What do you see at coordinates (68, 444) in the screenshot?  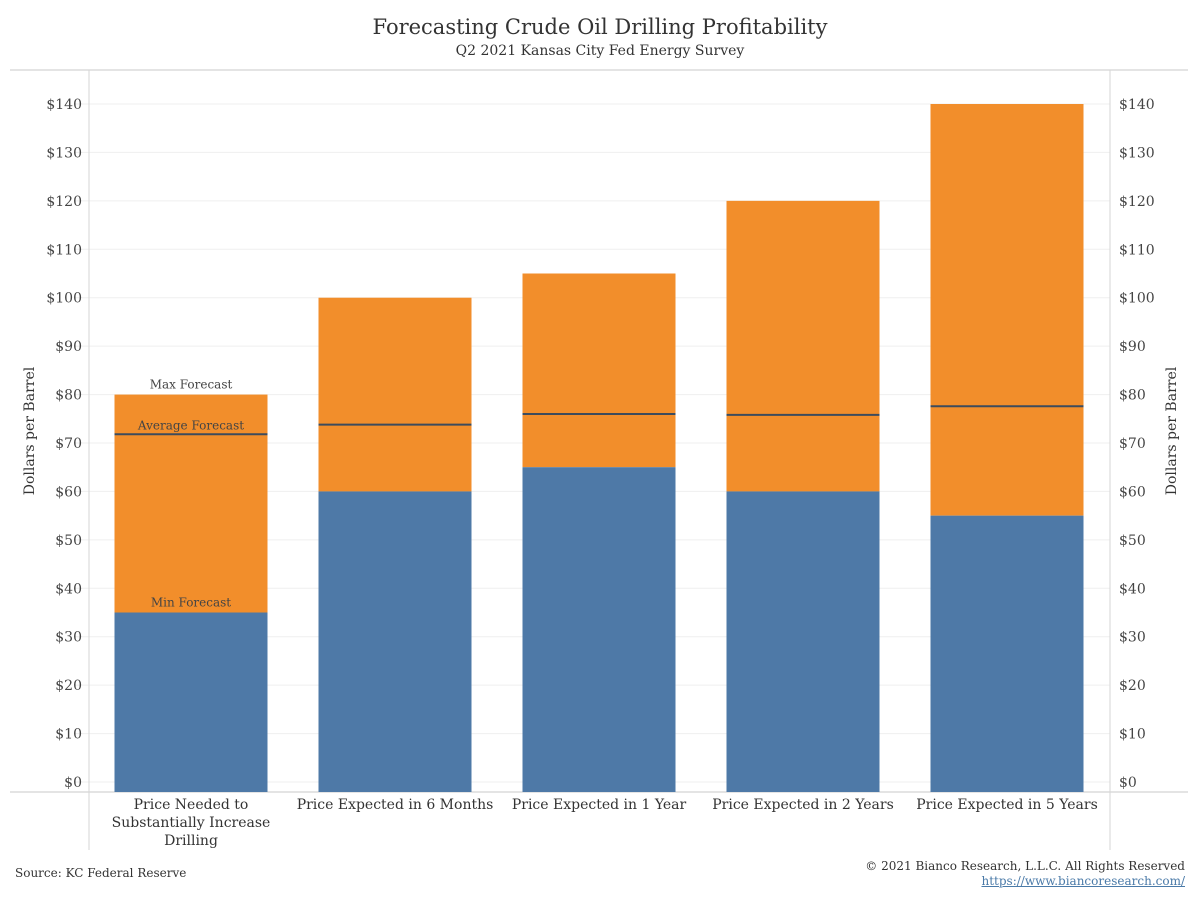 I see `y-tick-label-left: $70` at bounding box center [68, 444].